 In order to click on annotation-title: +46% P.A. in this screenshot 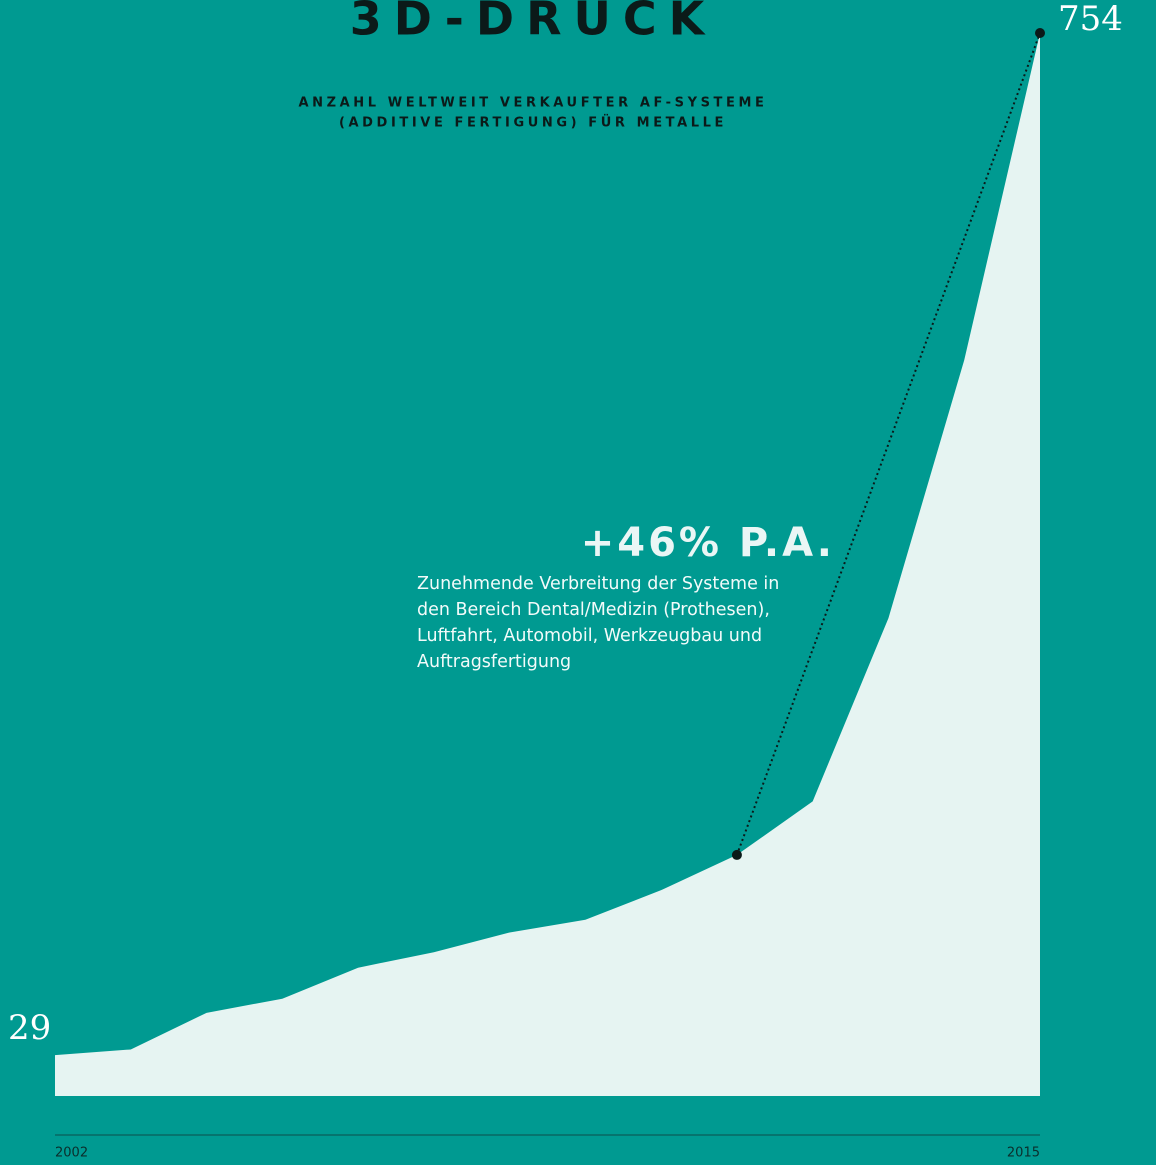, I will do `click(708, 543)`.